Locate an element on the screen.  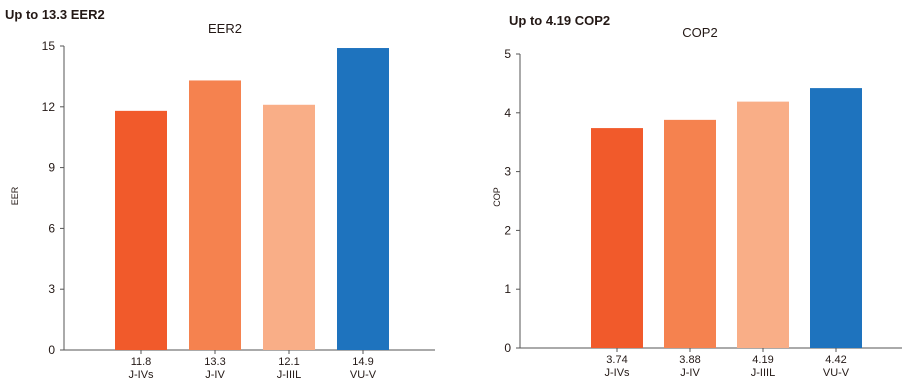
y-axis-label: EER is located at coordinates (15, 195).